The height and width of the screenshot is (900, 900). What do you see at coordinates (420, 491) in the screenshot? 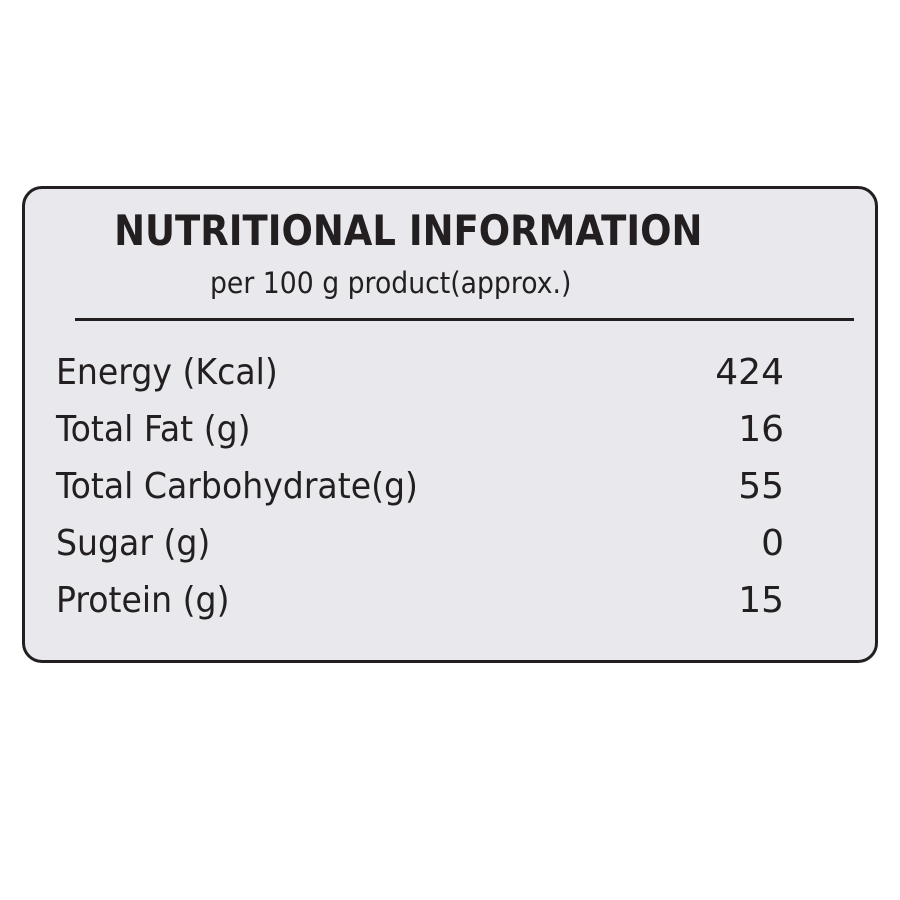
I see `table-row: Total Carbohydrate(g) 55` at bounding box center [420, 491].